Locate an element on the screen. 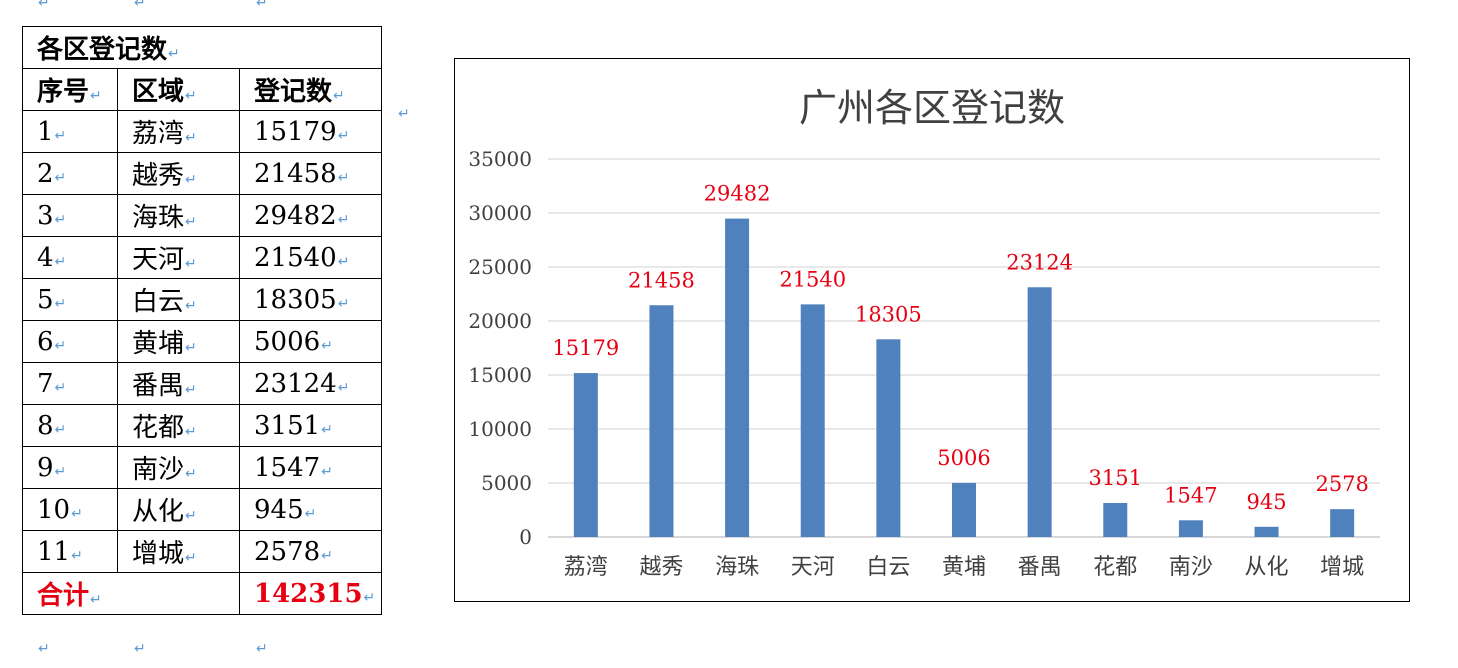 The image size is (1458, 668). chart-title: 广州各区登记数 is located at coordinates (931, 108).